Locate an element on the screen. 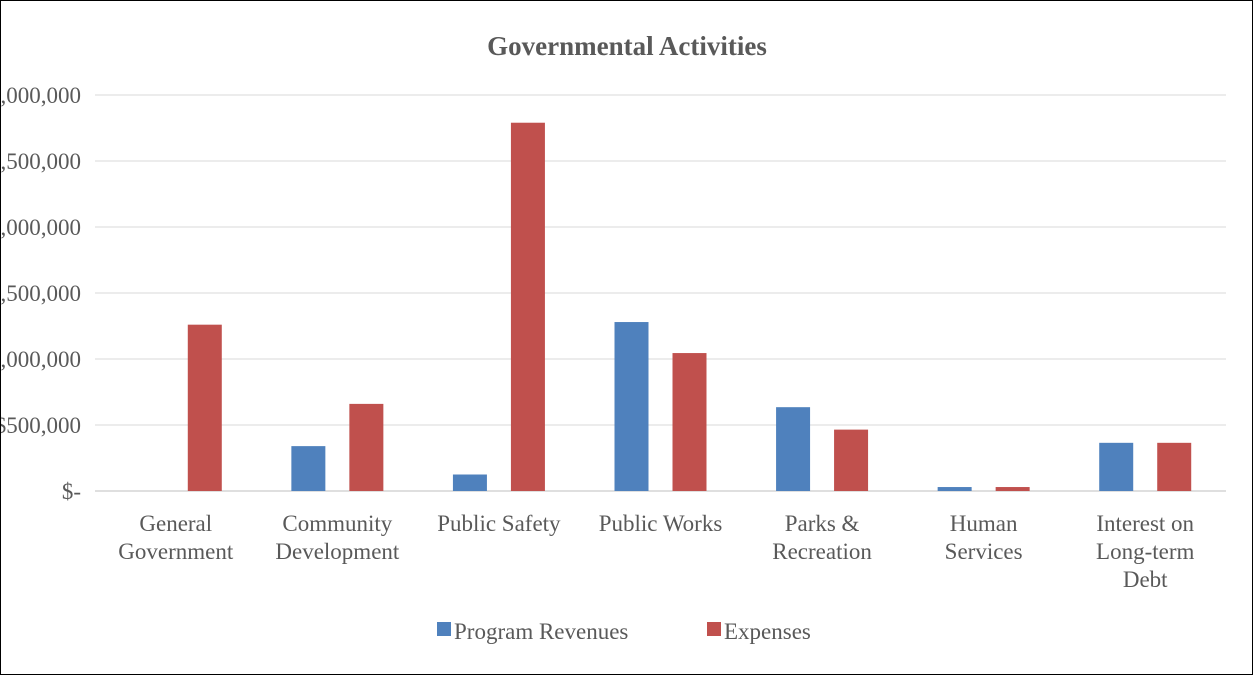  legend: Program Revenues Expenses is located at coordinates (624, 631).